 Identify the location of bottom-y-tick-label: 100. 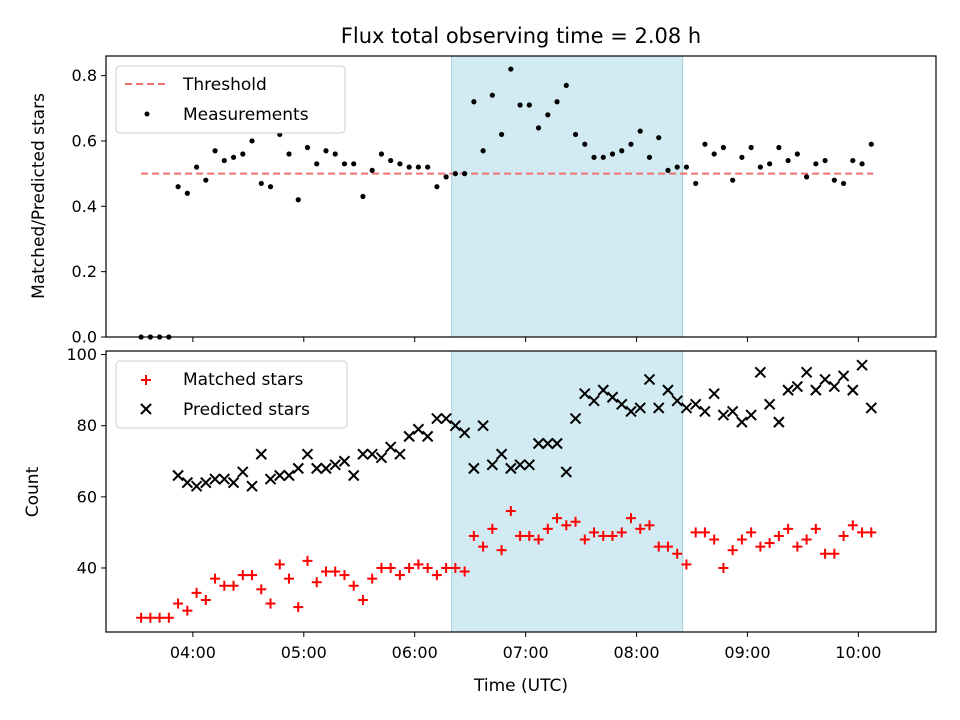
(81, 354).